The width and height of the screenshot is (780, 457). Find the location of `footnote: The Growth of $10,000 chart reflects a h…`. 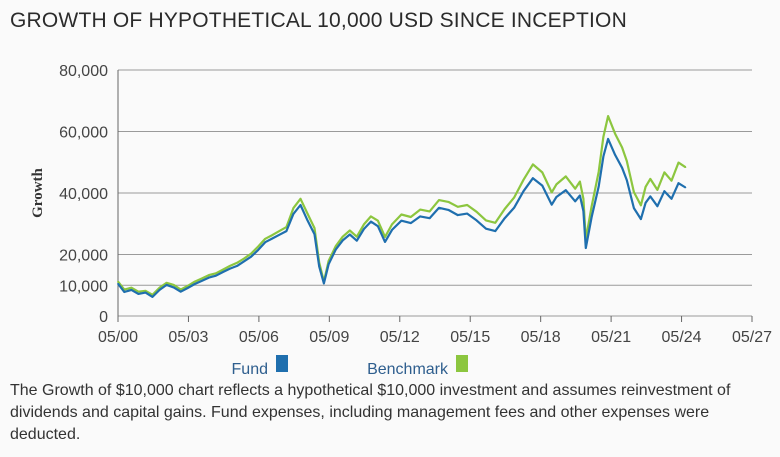

footnote: The Growth of $10,000 chart reflects a h… is located at coordinates (370, 412).